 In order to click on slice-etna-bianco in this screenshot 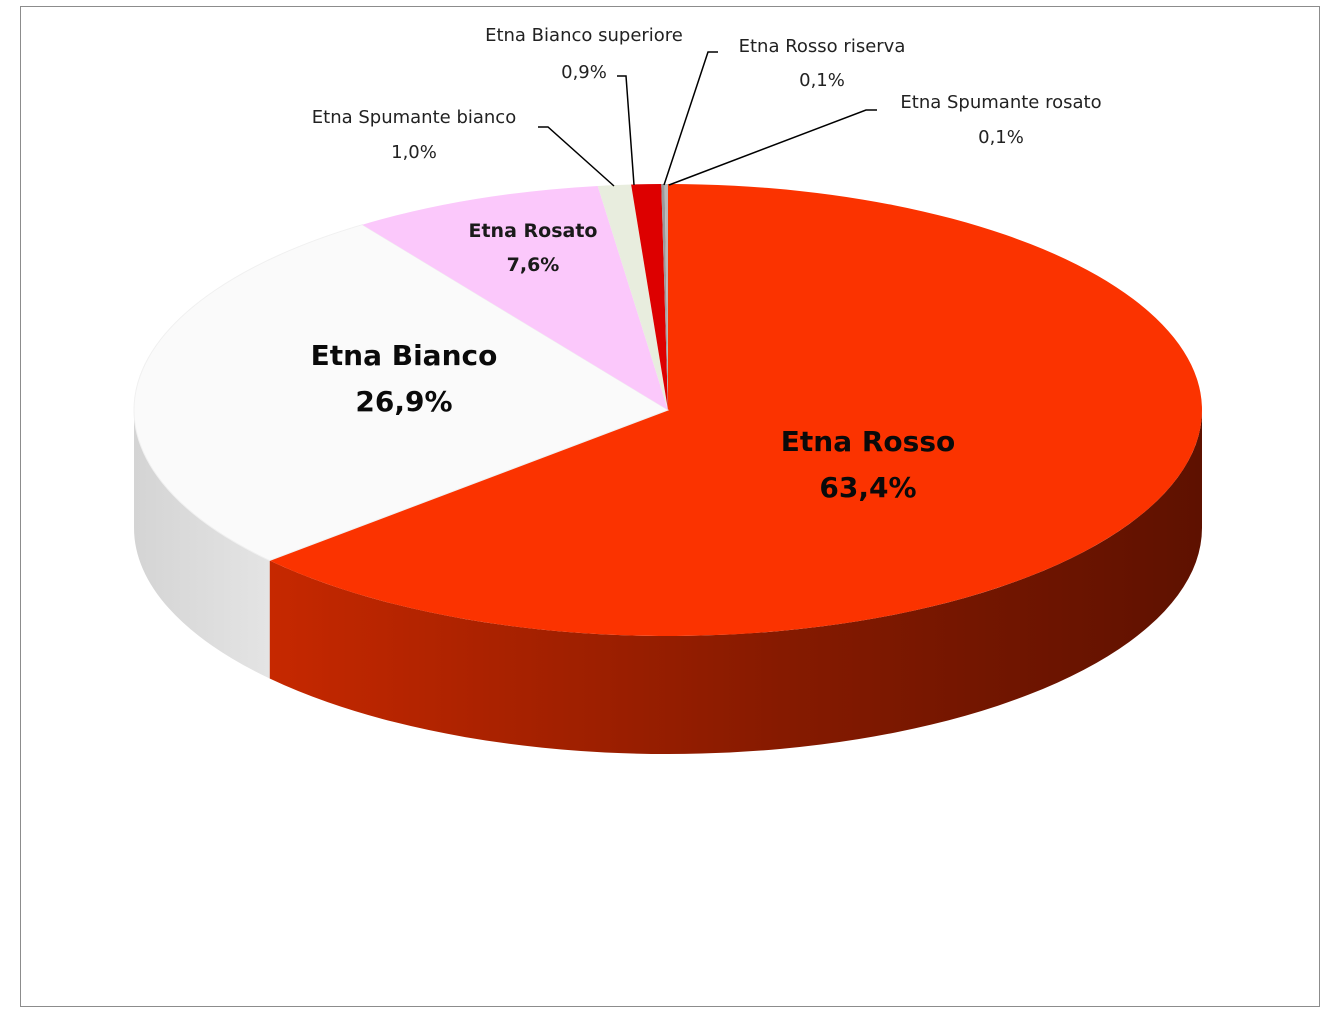, I will do `click(401, 393)`.